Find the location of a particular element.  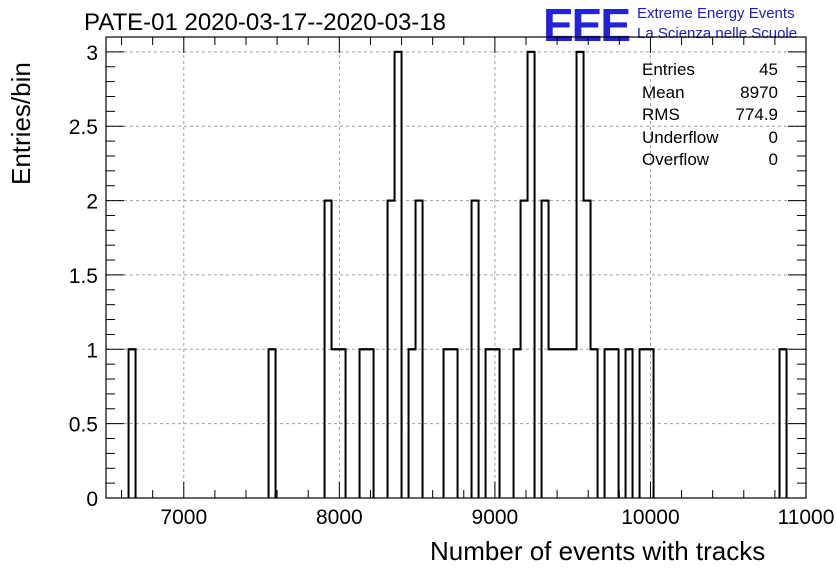

y-tick-label: 2 is located at coordinates (92, 202).